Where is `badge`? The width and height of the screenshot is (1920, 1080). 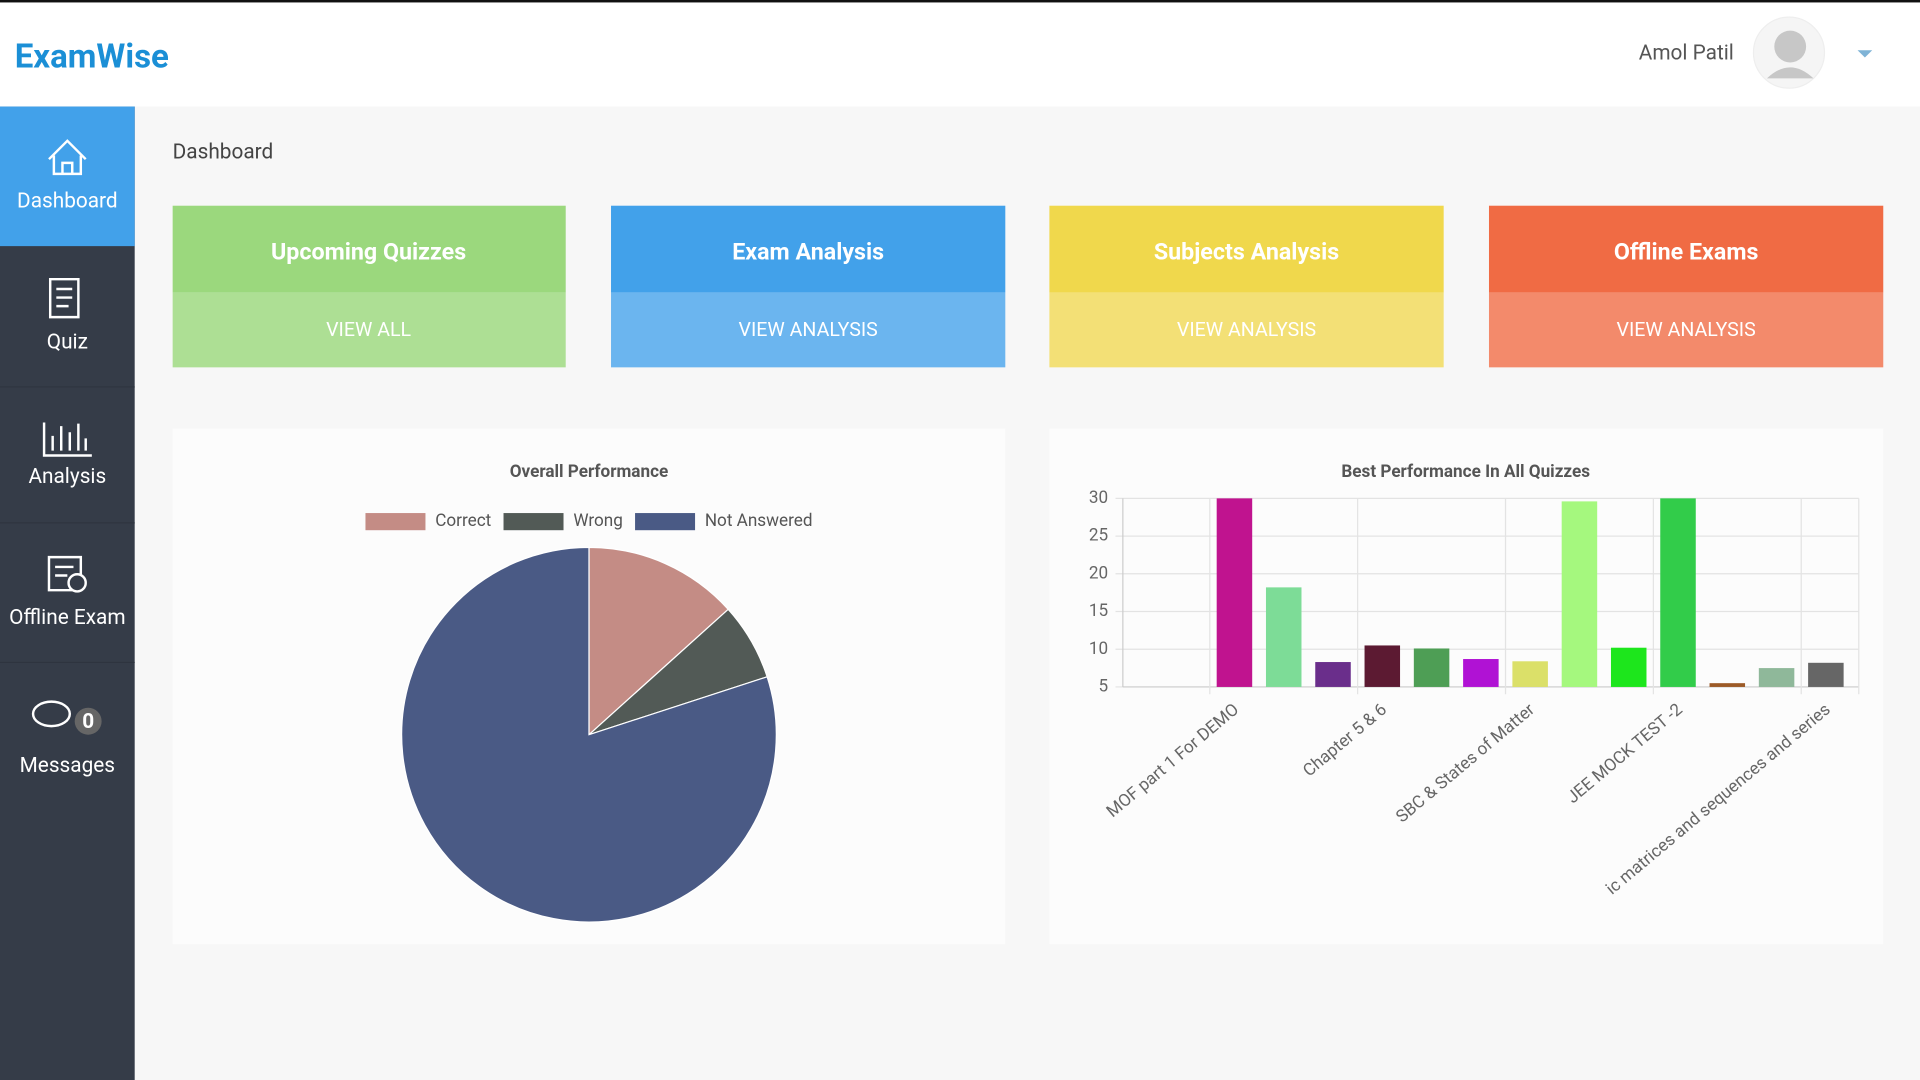 badge is located at coordinates (88, 721).